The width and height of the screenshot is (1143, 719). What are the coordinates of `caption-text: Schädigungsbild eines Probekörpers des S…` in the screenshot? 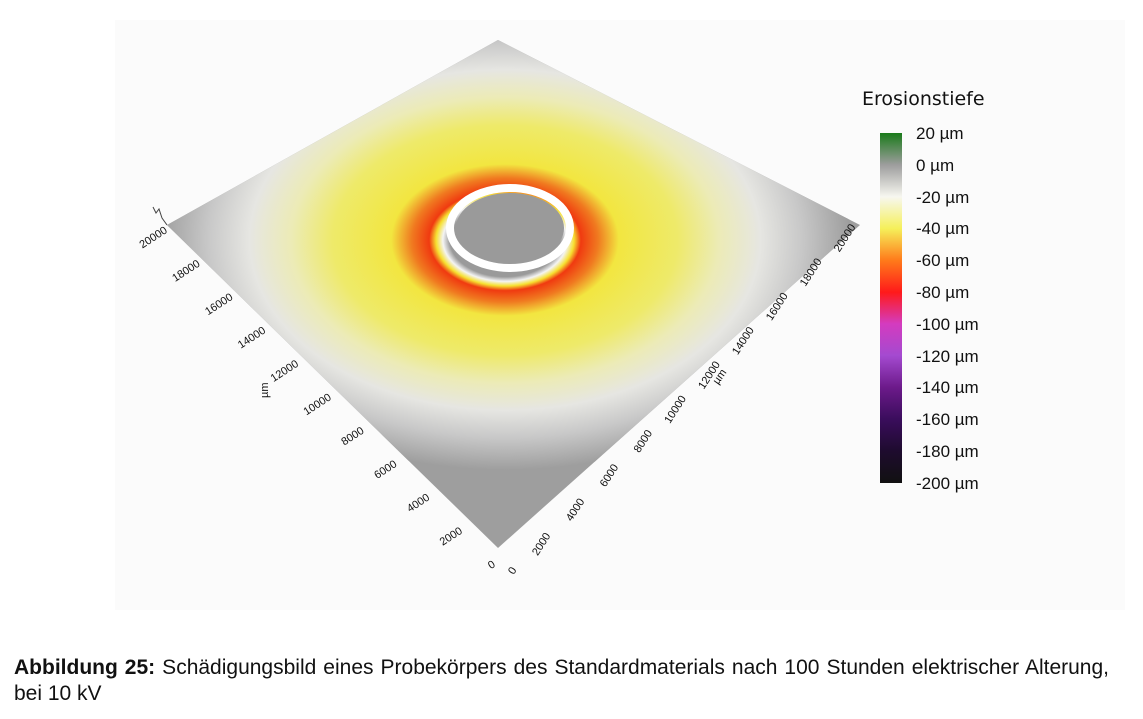 It's located at (561, 680).